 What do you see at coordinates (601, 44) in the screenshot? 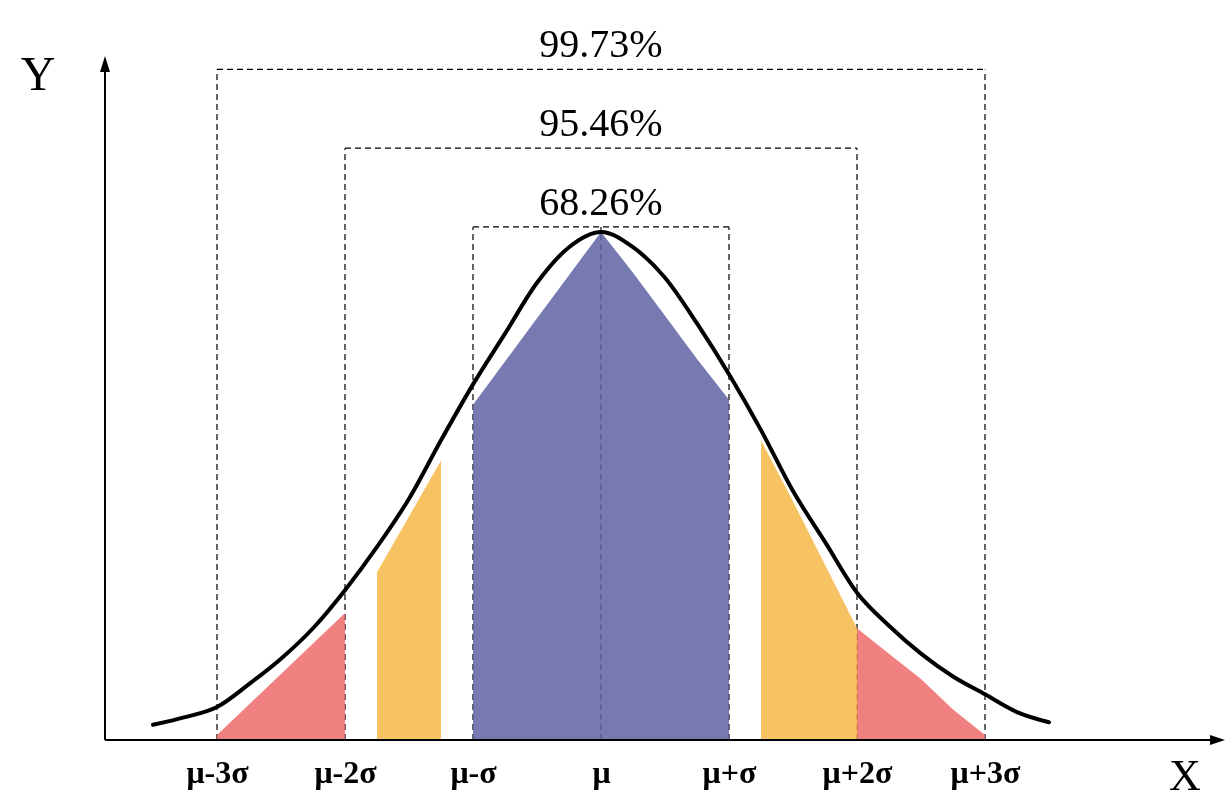
I see `text: 99.73%` at bounding box center [601, 44].